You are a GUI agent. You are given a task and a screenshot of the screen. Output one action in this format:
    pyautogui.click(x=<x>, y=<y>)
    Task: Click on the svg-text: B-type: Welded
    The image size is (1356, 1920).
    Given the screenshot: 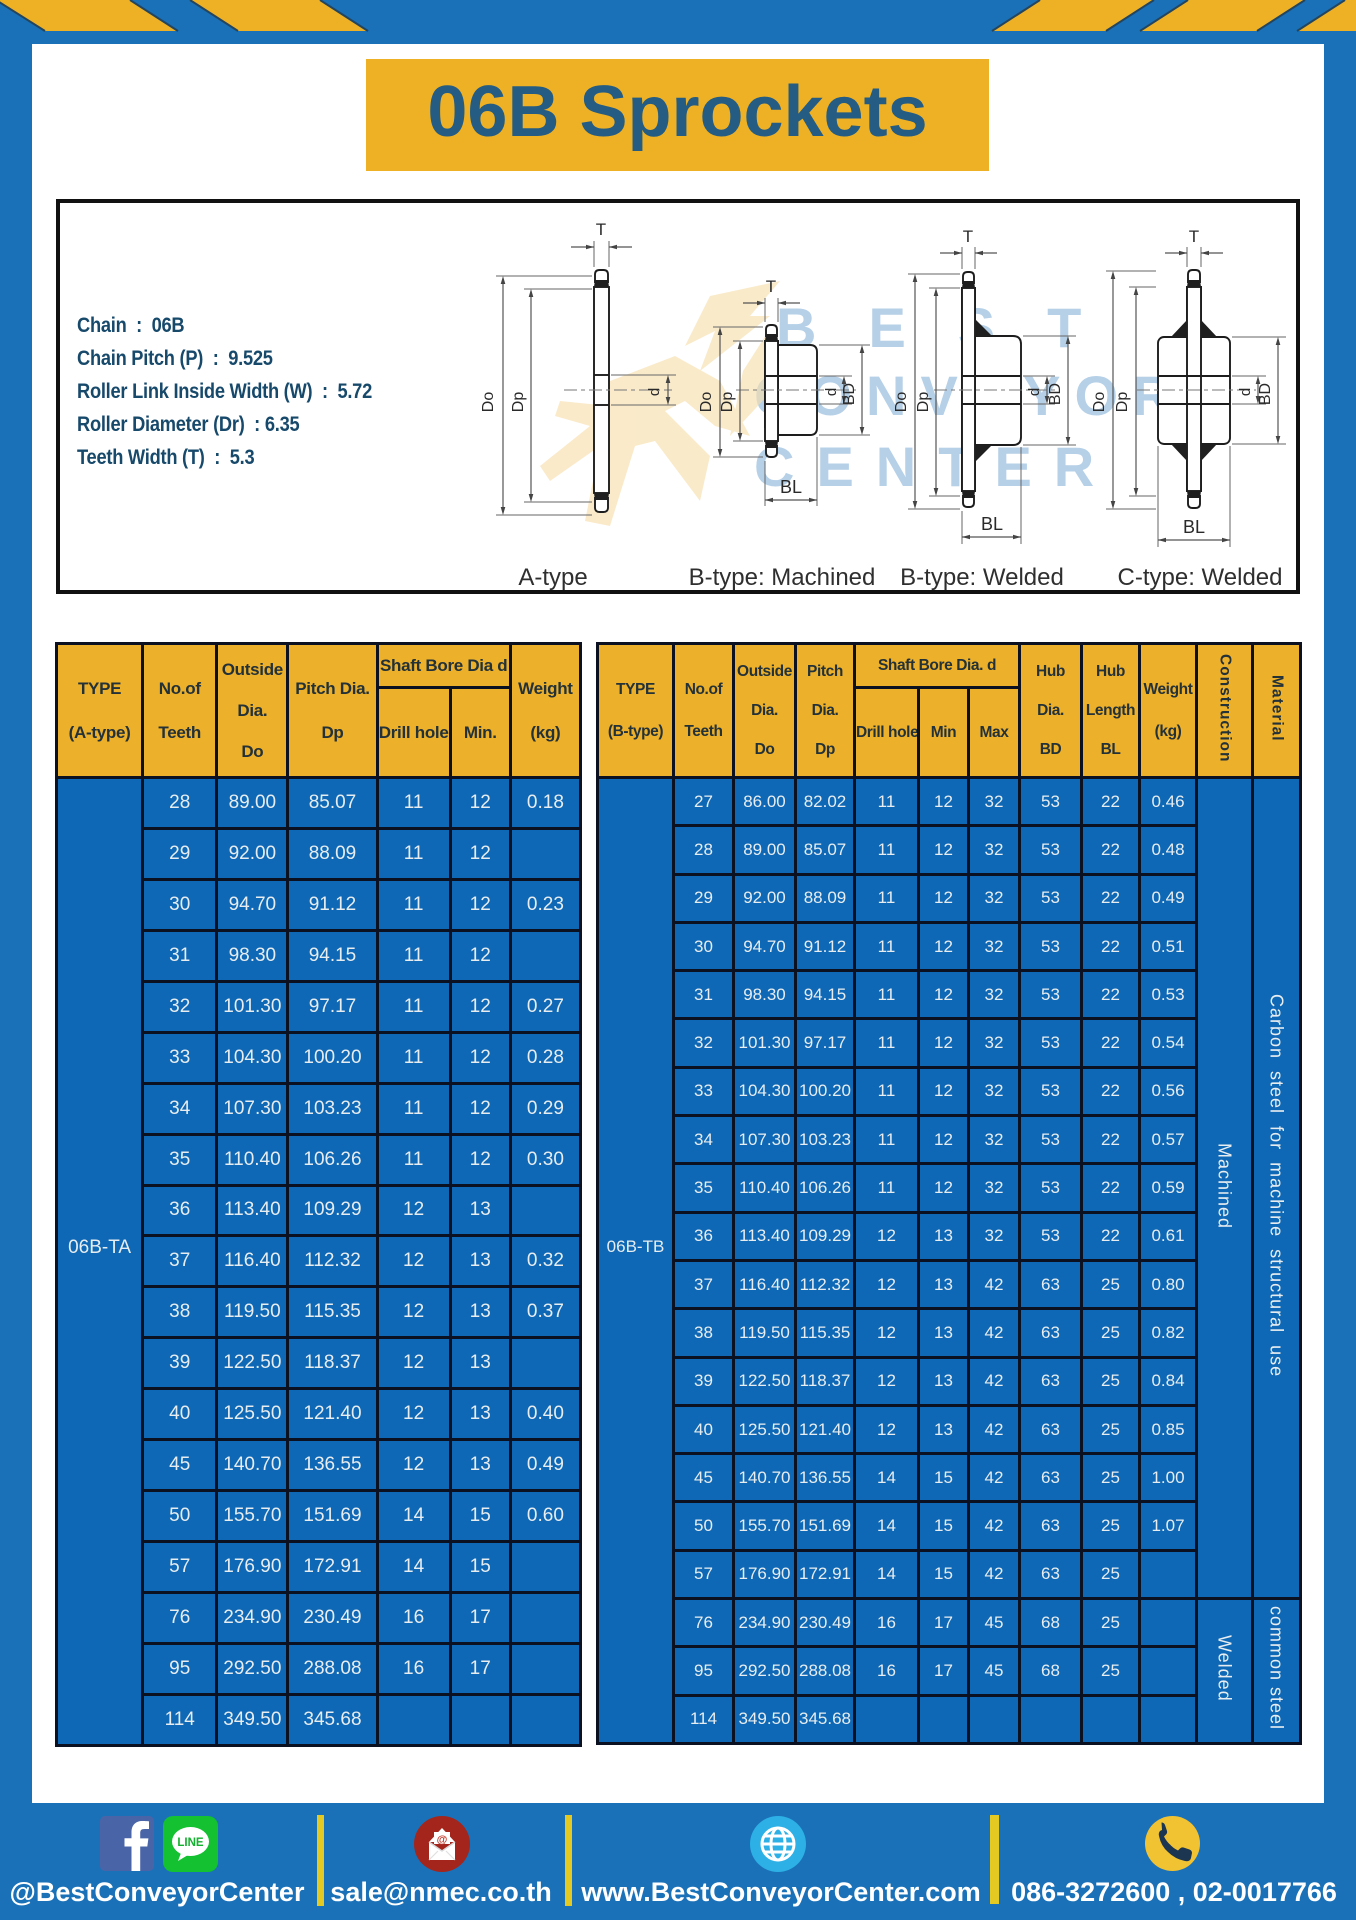 What is the action you would take?
    pyautogui.click(x=982, y=577)
    